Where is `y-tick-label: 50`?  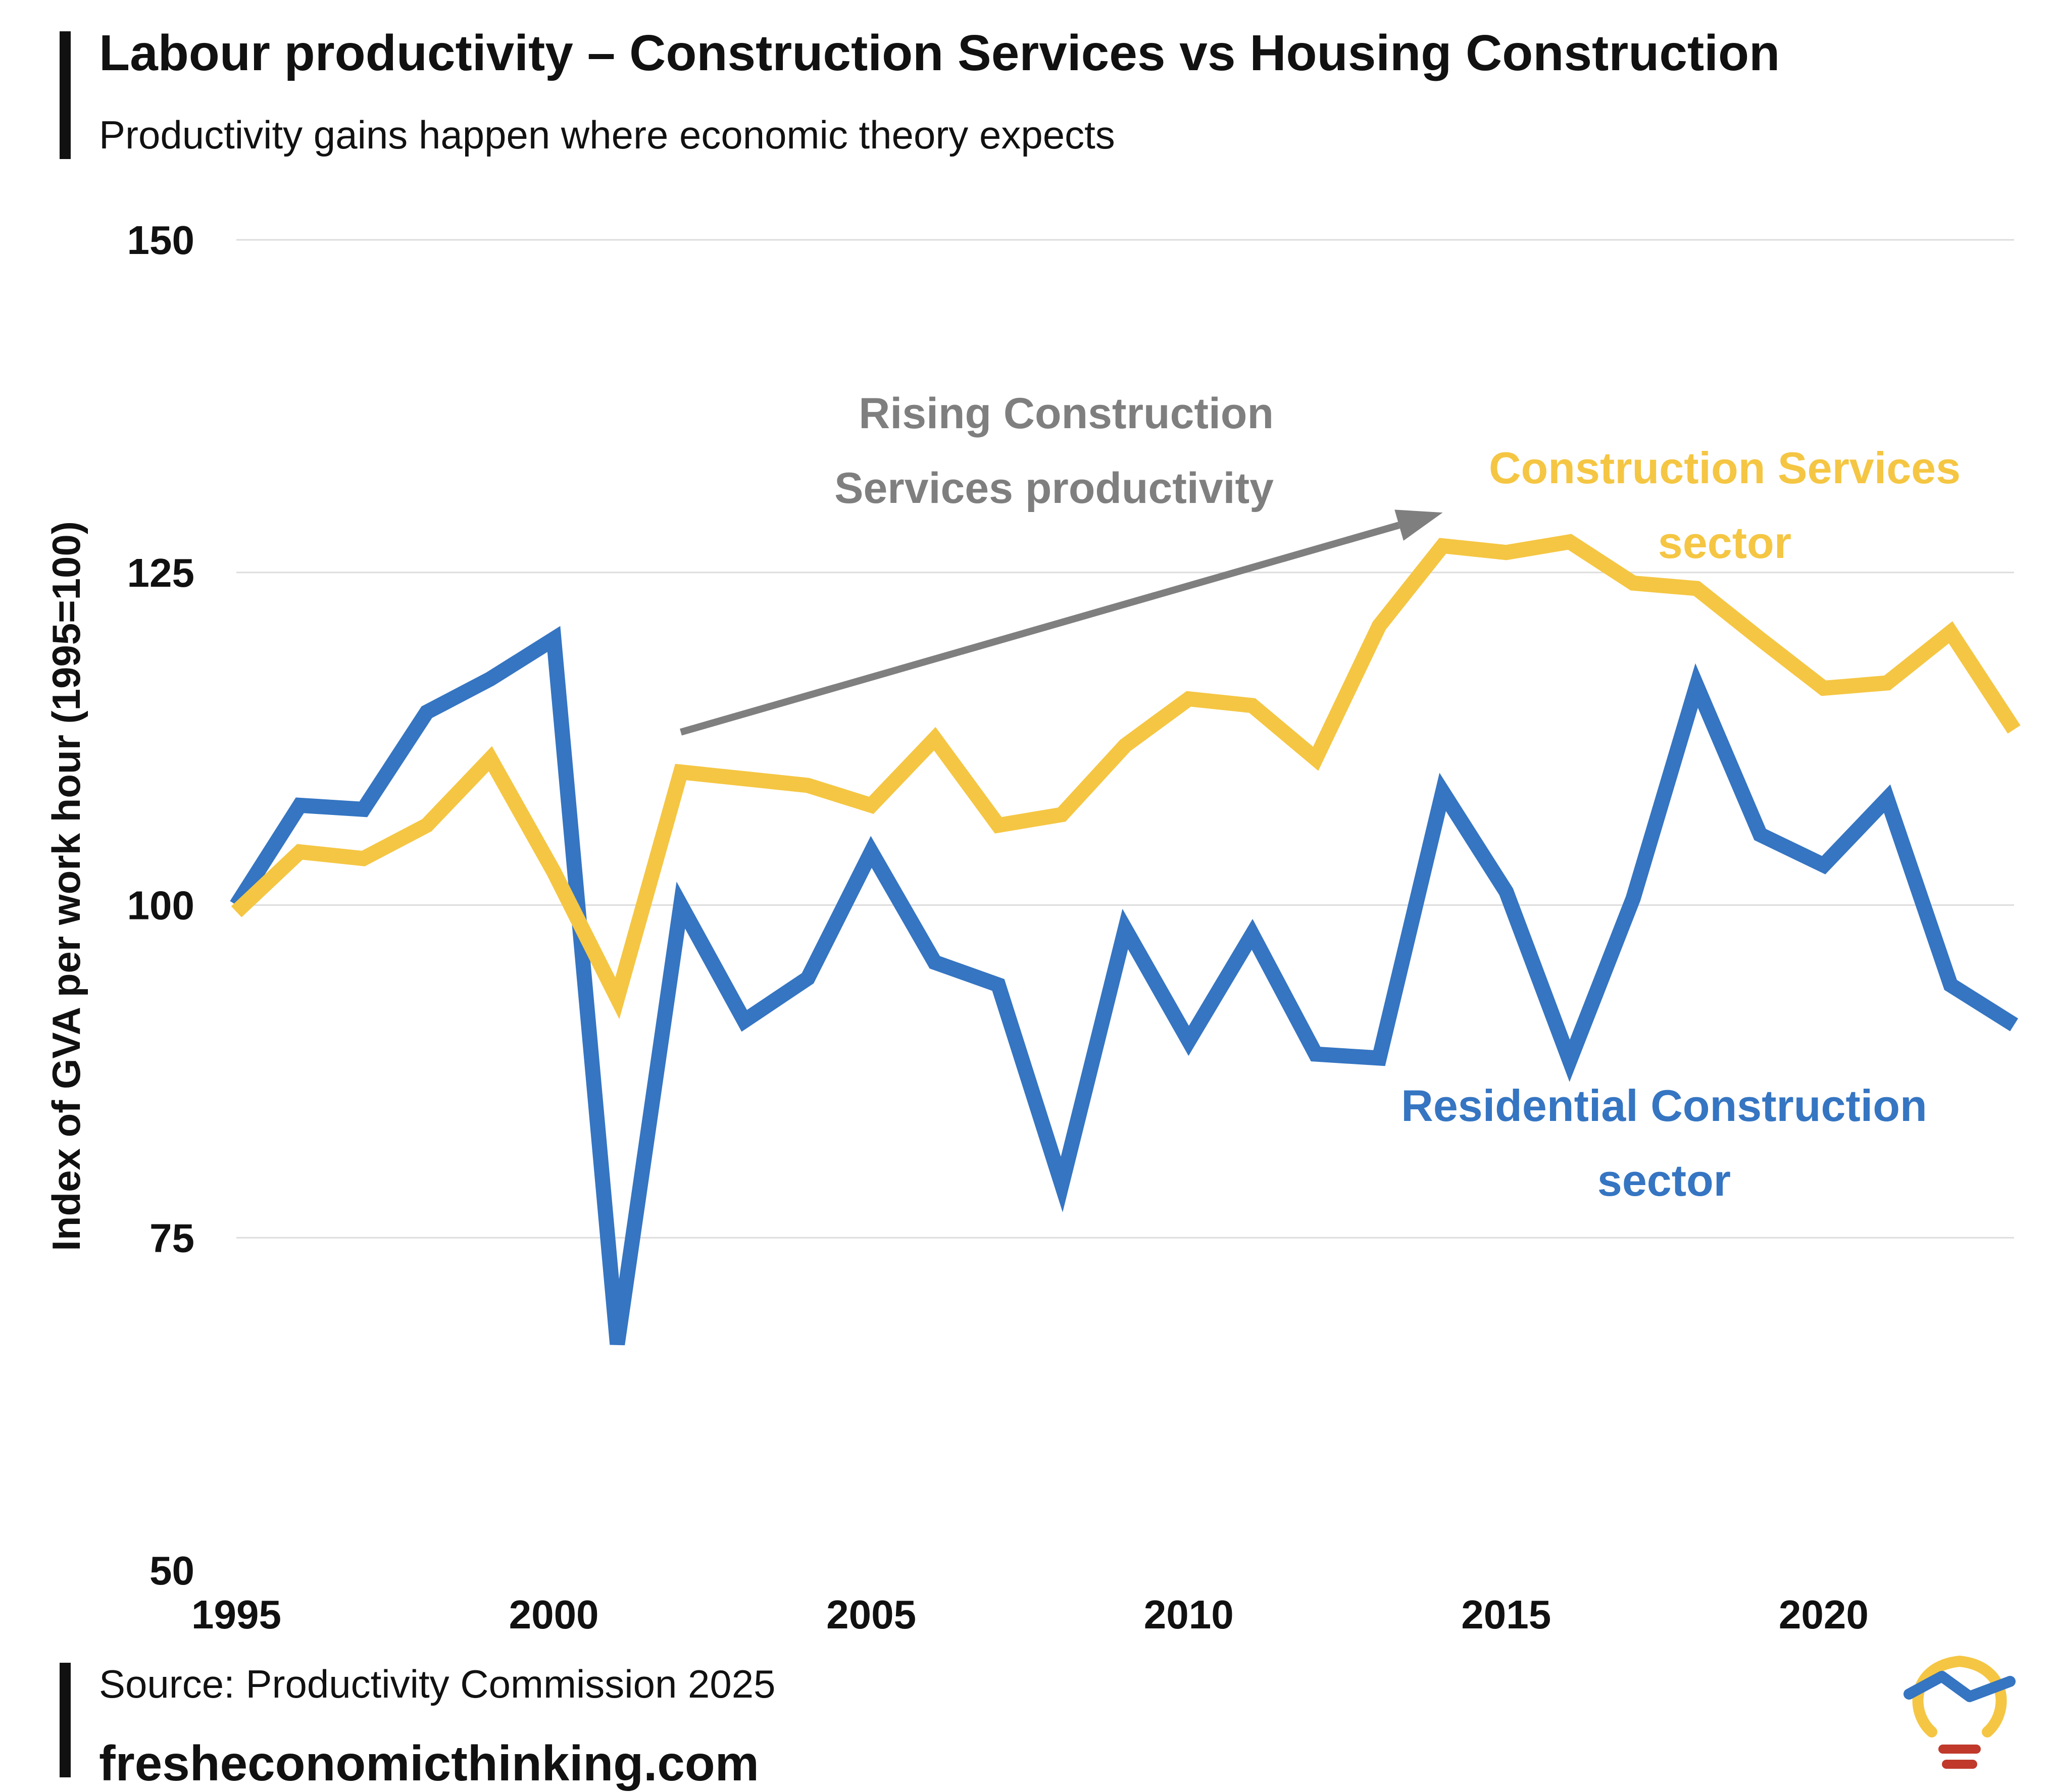
y-tick-label: 50 is located at coordinates (171, 1570).